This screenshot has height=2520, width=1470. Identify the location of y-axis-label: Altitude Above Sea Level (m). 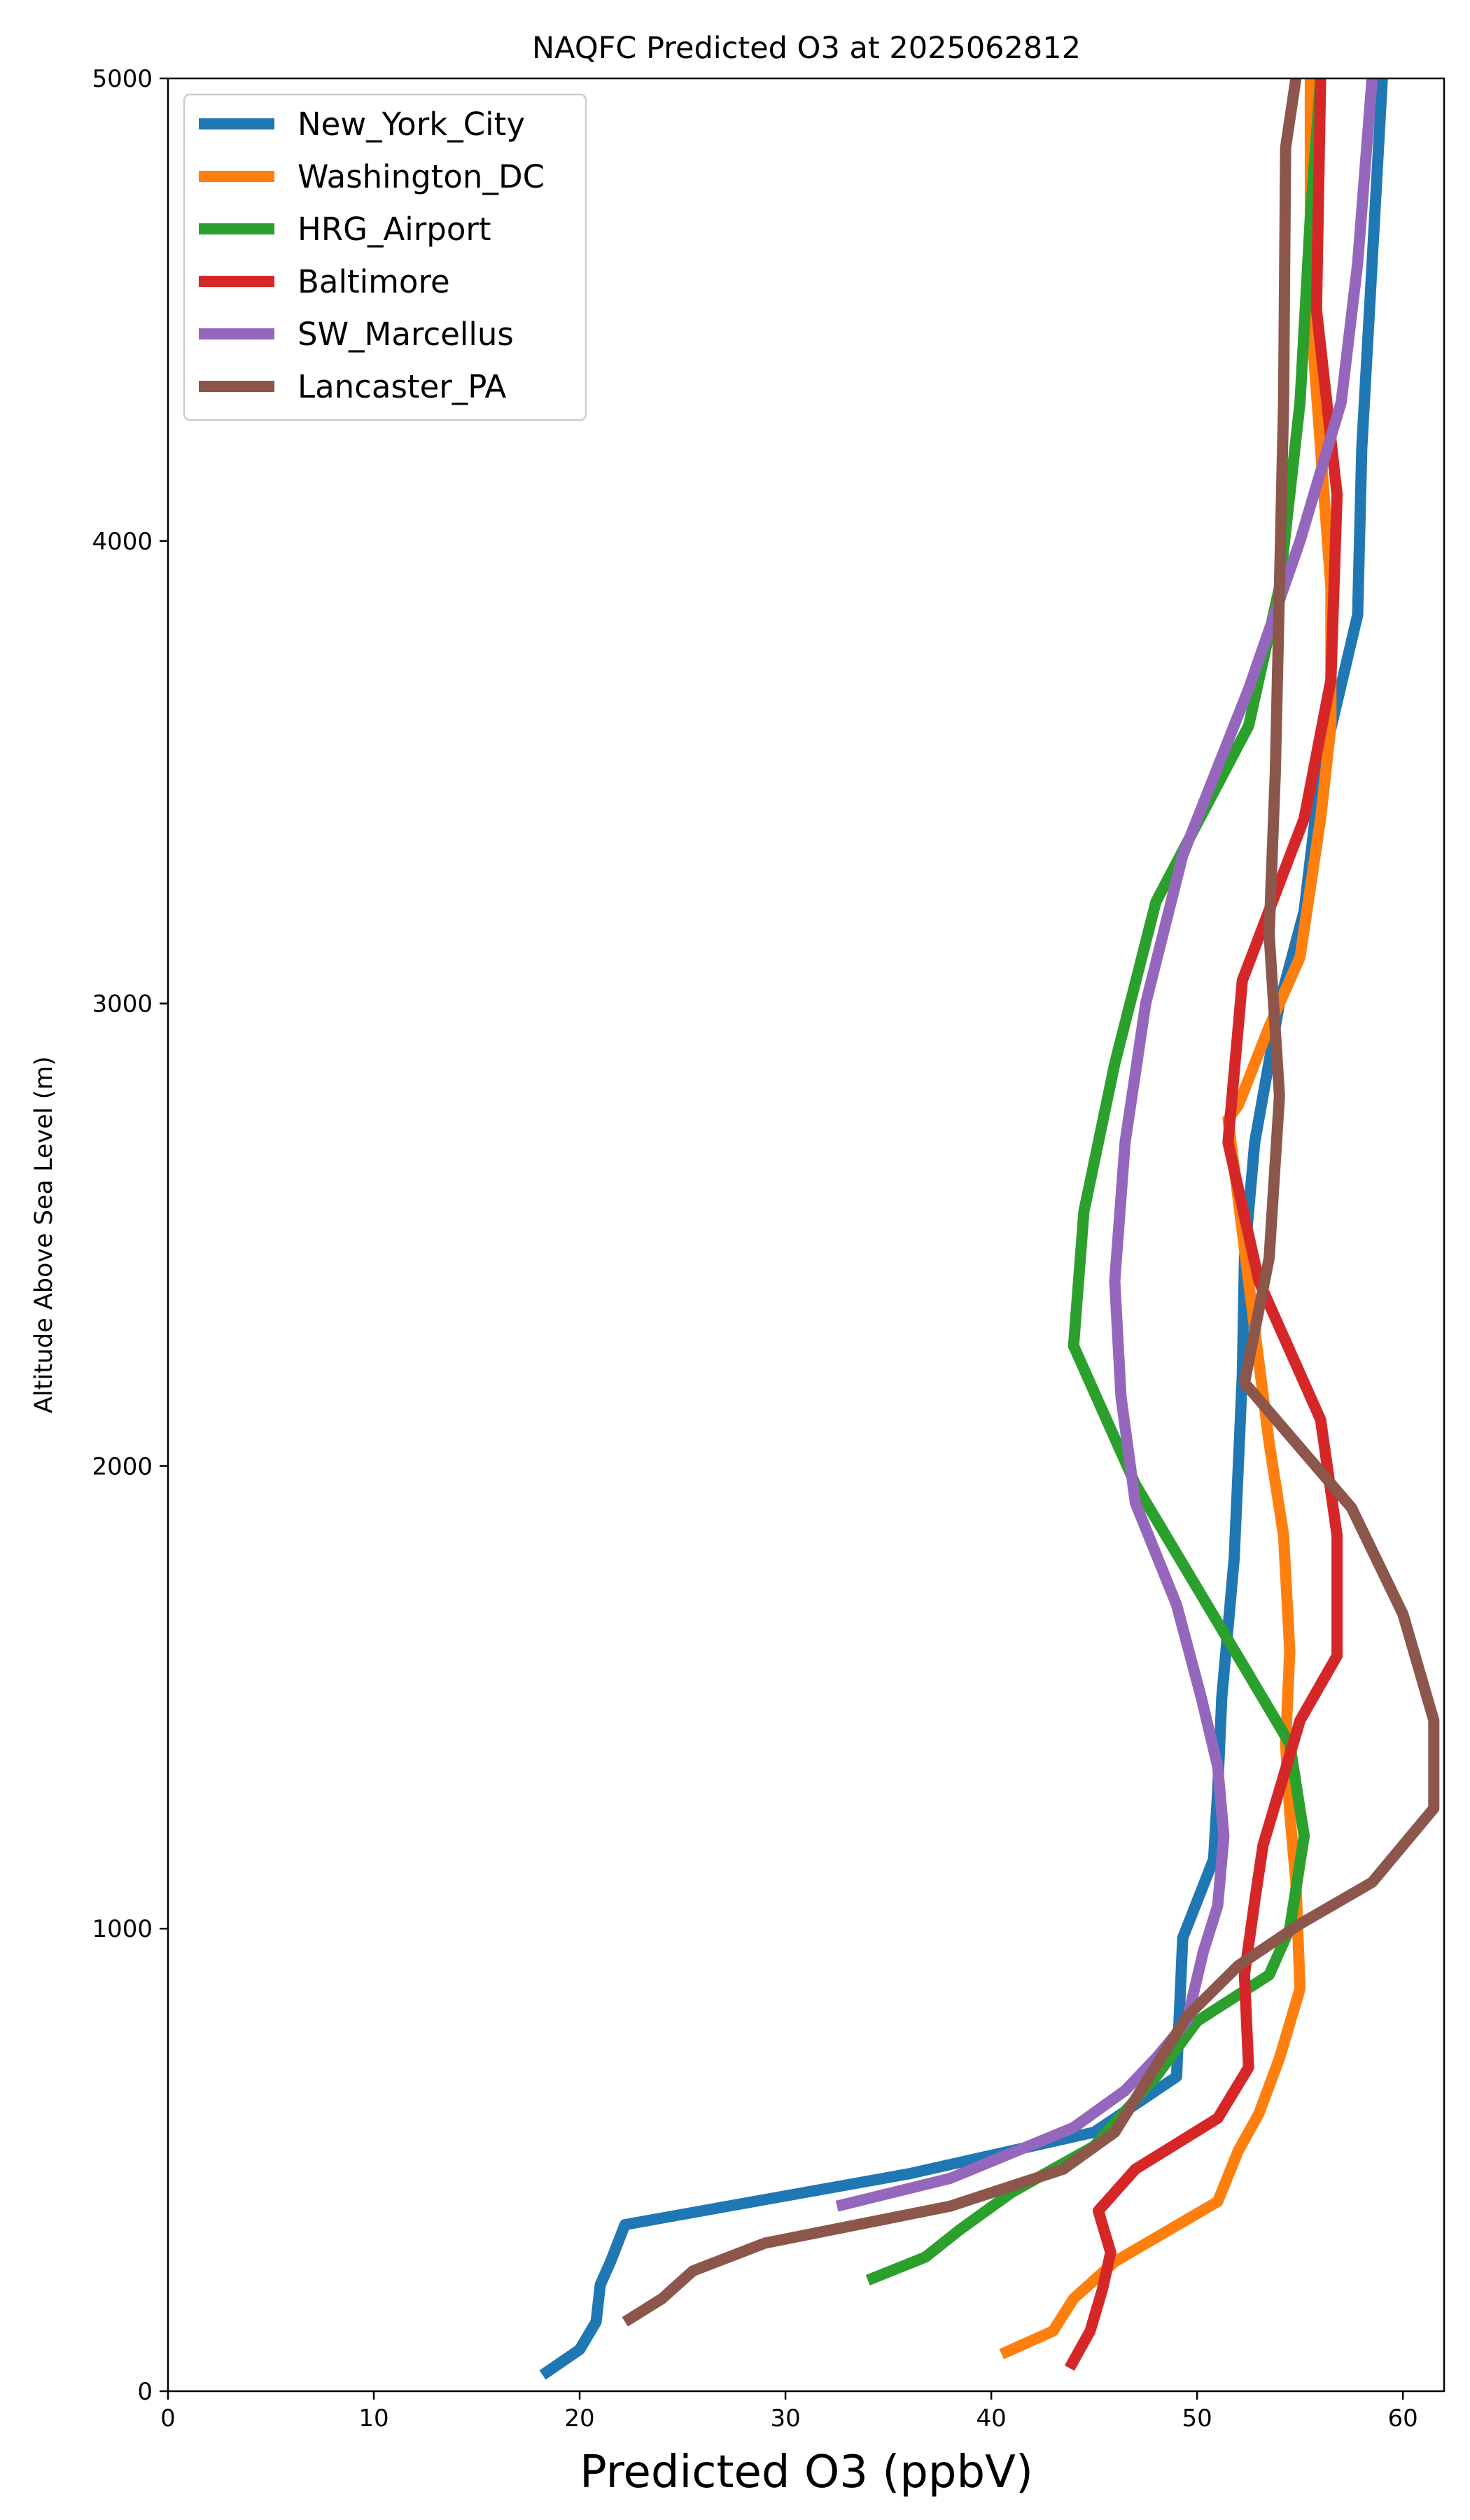
(44, 1234).